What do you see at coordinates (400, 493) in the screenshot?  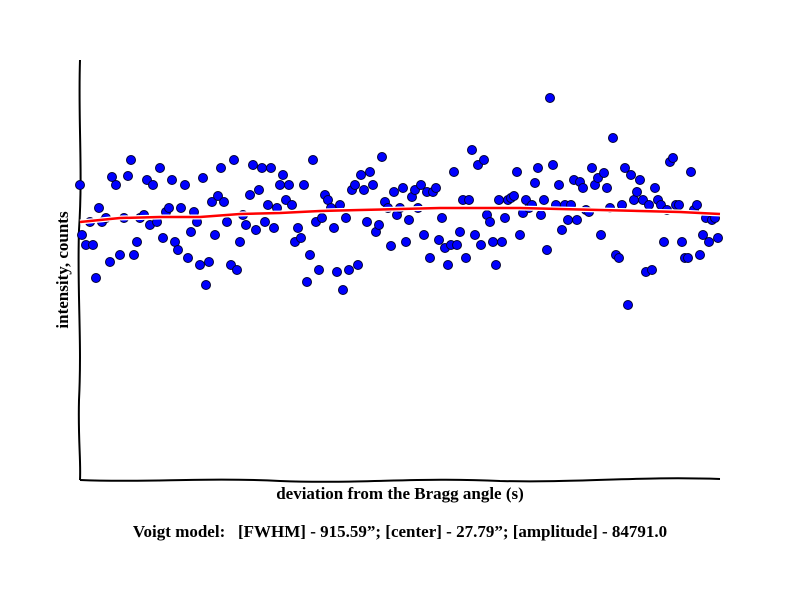 I see `x-axis-label: deviation from the Bragg angle (s)` at bounding box center [400, 493].